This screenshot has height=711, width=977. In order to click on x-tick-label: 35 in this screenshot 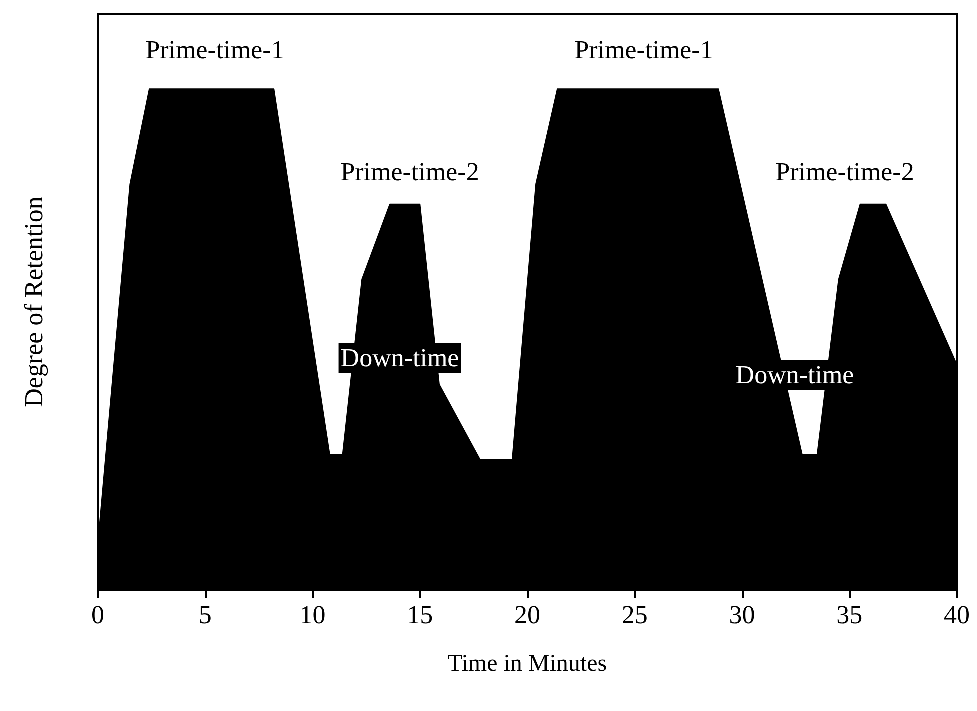, I will do `click(849, 615)`.